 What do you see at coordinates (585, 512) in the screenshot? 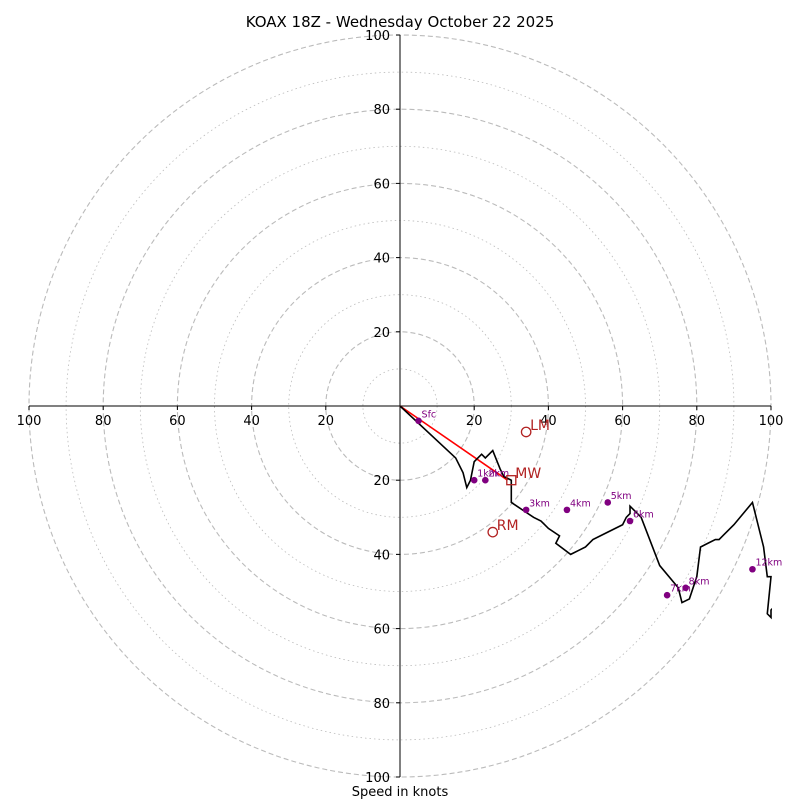
I see `hodograph-trace` at bounding box center [585, 512].